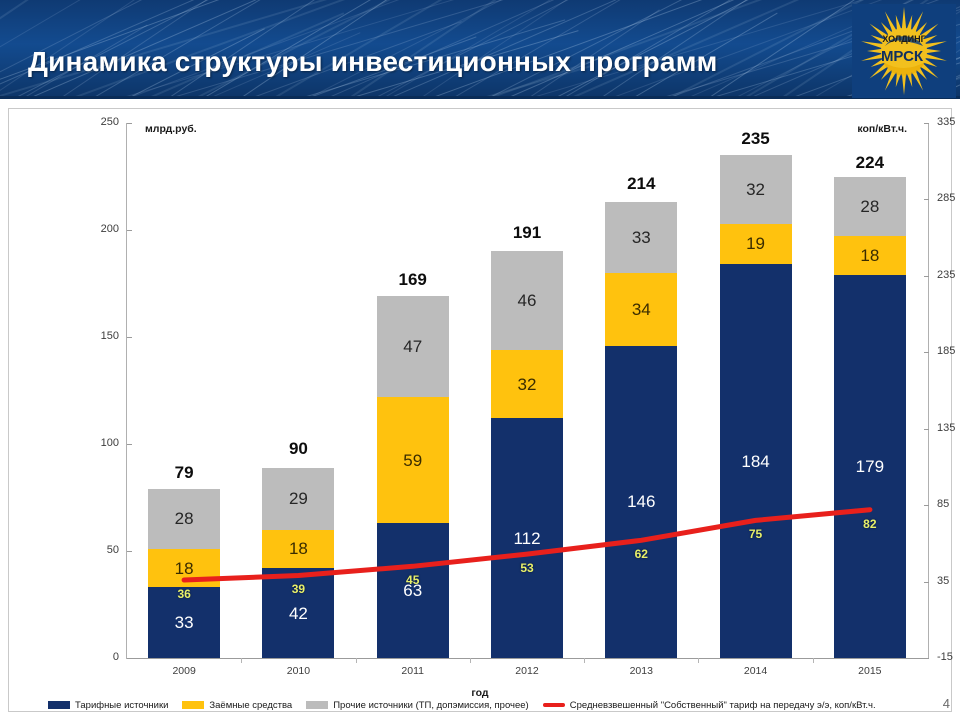  What do you see at coordinates (480, 693) in the screenshot?
I see `x-axis-title: год` at bounding box center [480, 693].